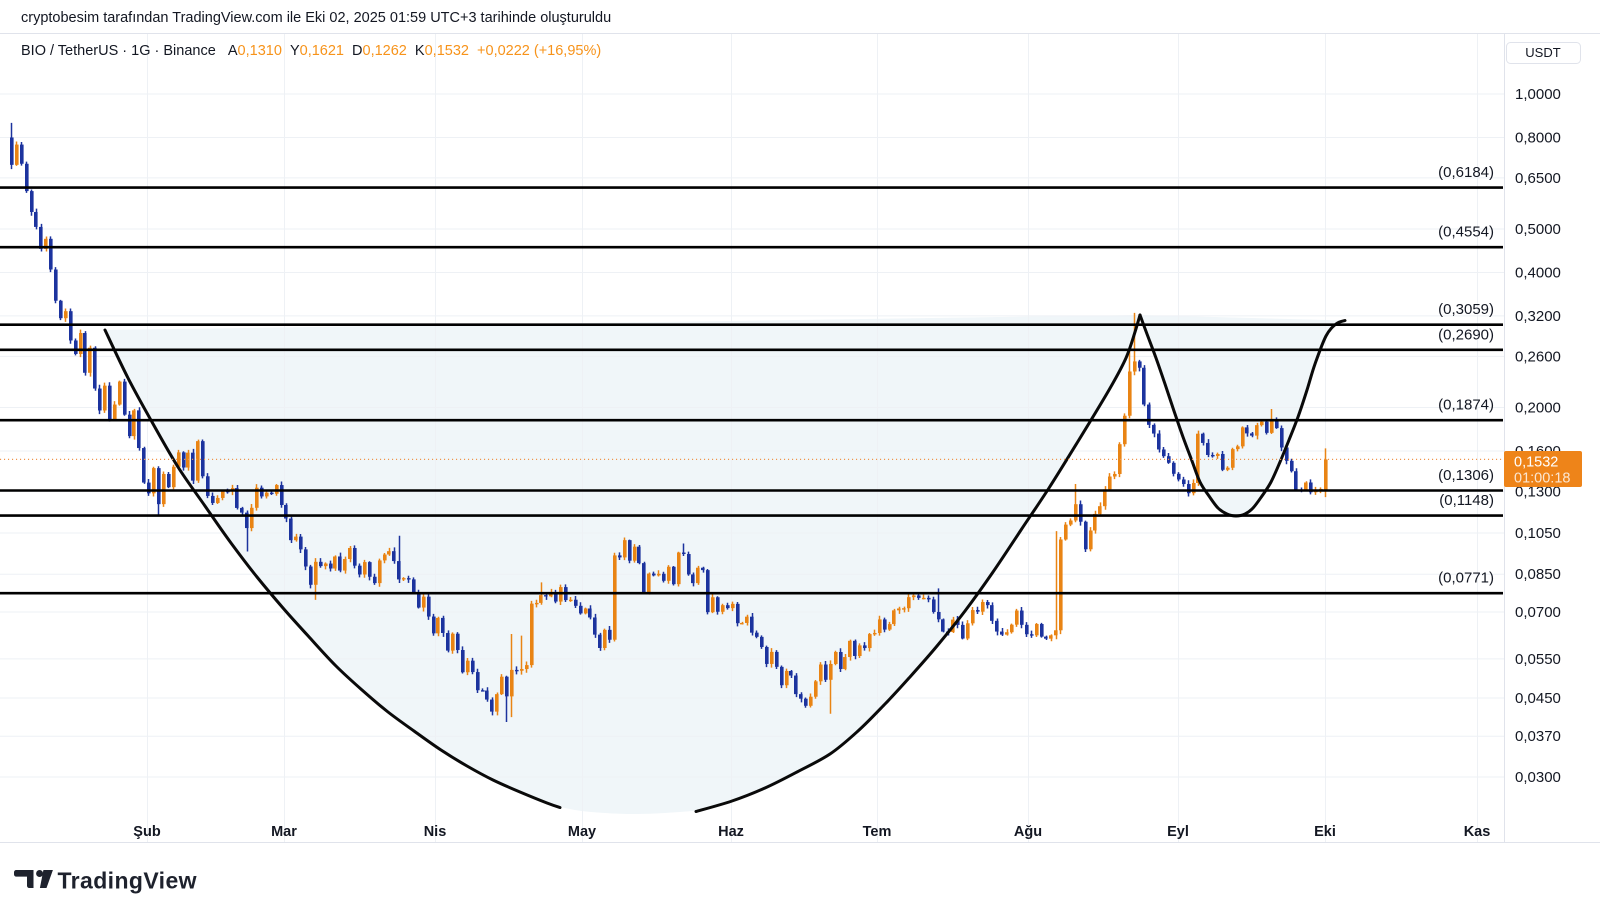 The height and width of the screenshot is (916, 1600). Describe the element at coordinates (1538, 138) in the screenshot. I see `svg-text: 0,8000` at that location.